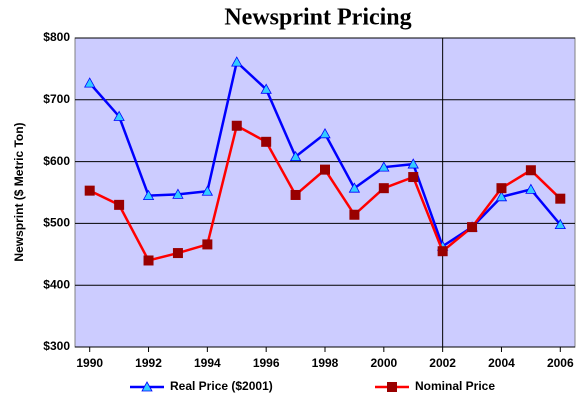 This screenshot has height=400, width=579. Describe the element at coordinates (207, 363) in the screenshot. I see `x-tick-label: 1994` at that location.